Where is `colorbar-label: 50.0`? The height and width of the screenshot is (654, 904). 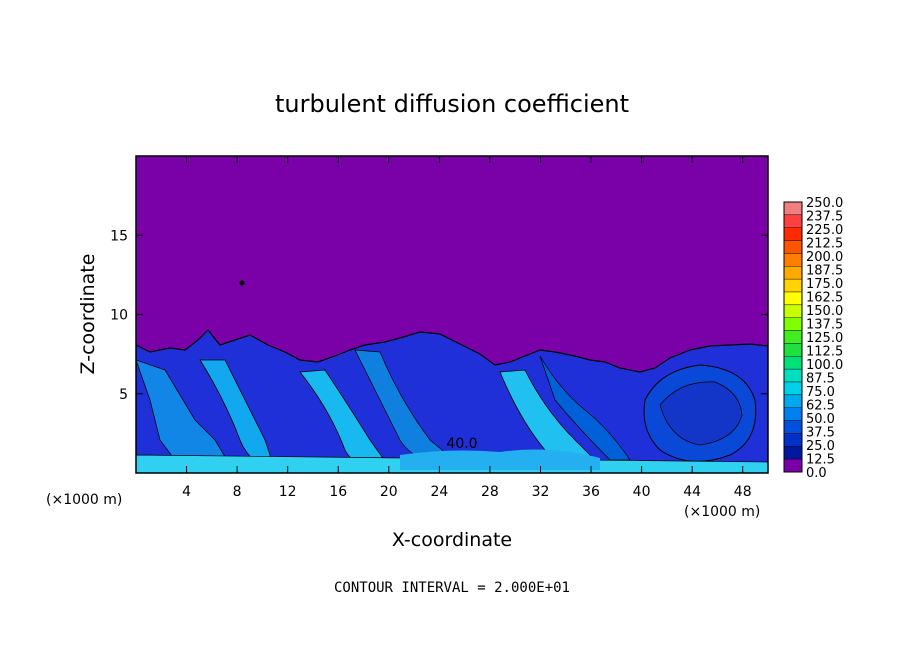 colorbar-label: 50.0 is located at coordinates (820, 419).